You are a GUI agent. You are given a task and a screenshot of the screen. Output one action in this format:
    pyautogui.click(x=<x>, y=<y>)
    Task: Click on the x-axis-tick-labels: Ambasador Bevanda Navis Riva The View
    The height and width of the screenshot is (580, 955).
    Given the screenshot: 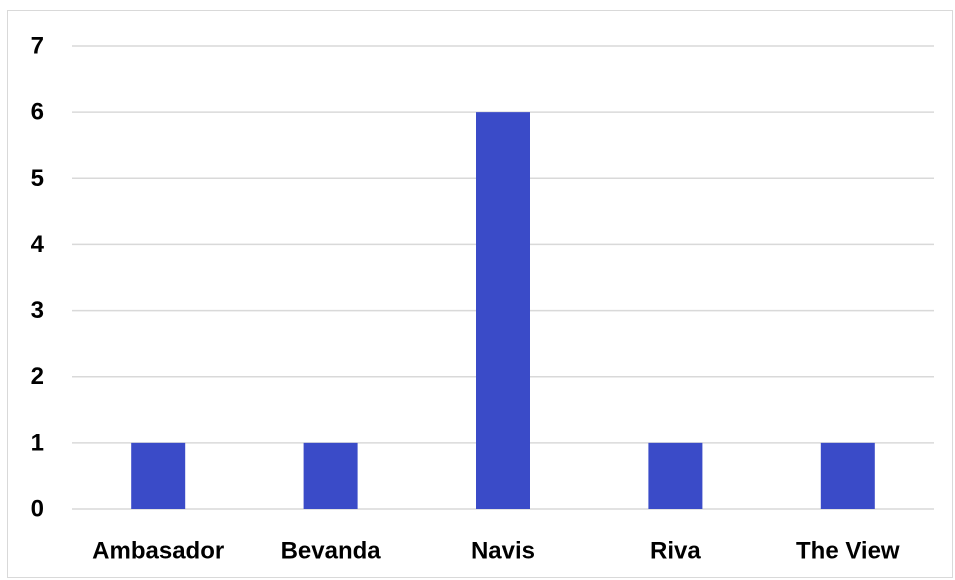 What is the action you would take?
    pyautogui.click(x=496, y=551)
    